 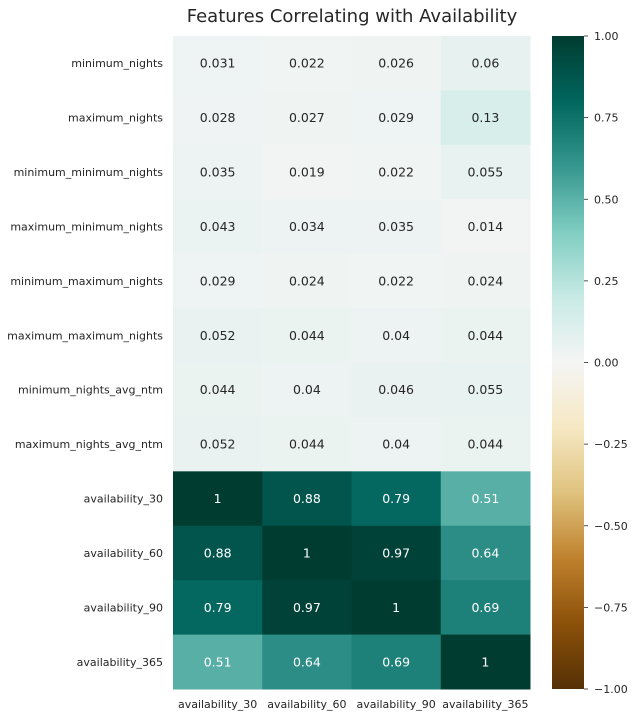 What do you see at coordinates (606, 199) in the screenshot?
I see `colorbar-tick-label: 0.50` at bounding box center [606, 199].